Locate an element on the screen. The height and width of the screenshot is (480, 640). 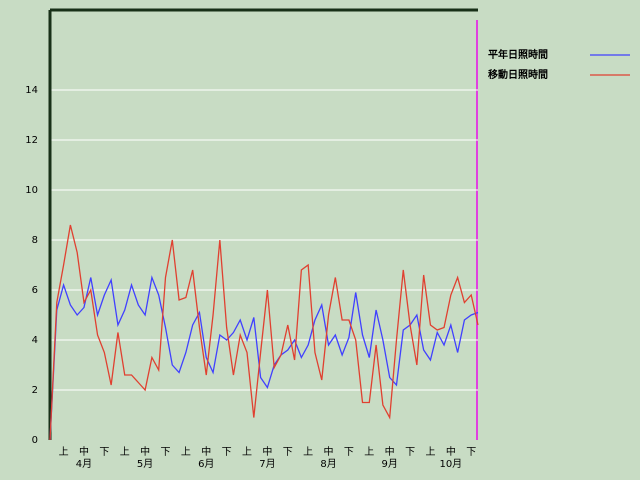
y-tick-label: 14 is located at coordinates (31, 90).